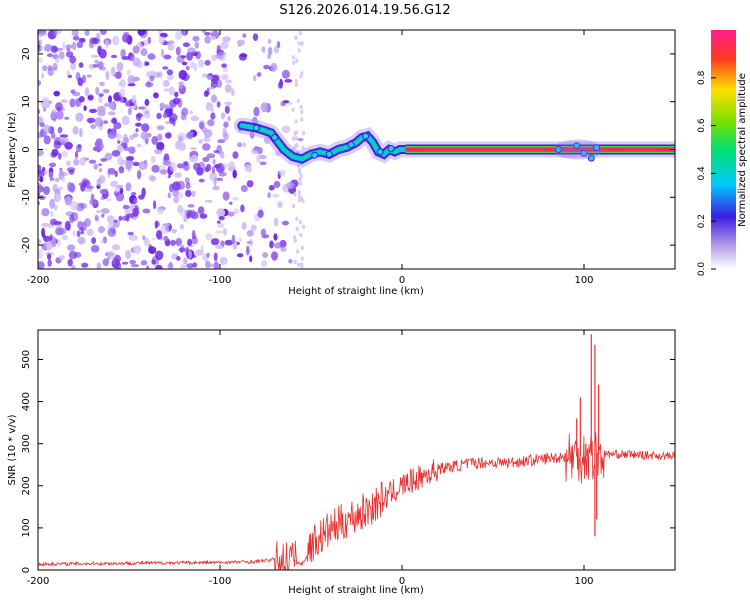 The height and width of the screenshot is (600, 750). What do you see at coordinates (356, 291) in the screenshot?
I see `spectrogram-xlabel: Height of straight line (km)` at bounding box center [356, 291].